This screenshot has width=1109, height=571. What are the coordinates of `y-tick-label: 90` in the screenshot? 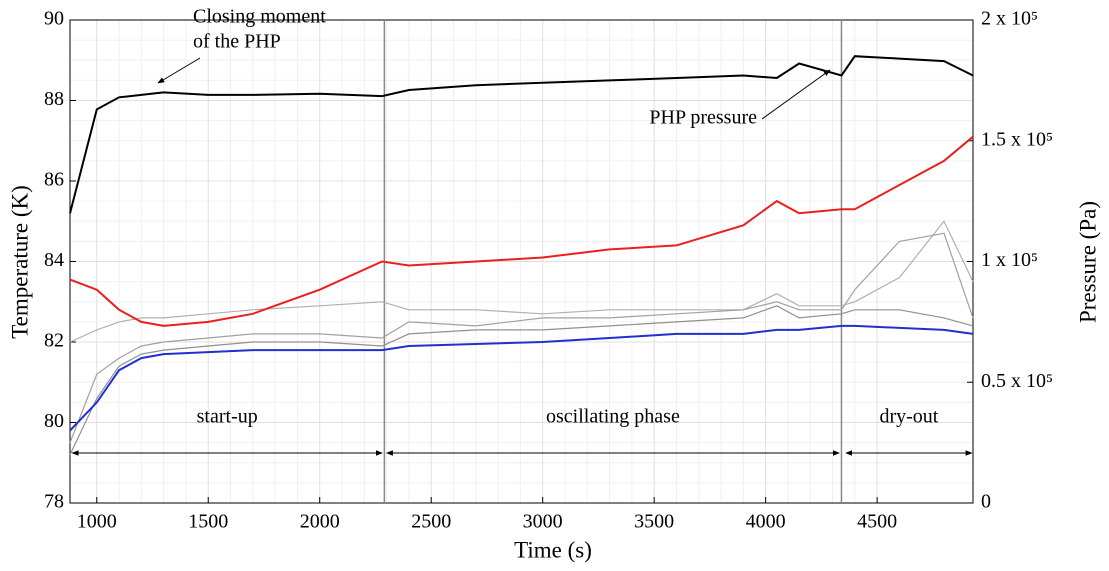 It's located at (54, 19).